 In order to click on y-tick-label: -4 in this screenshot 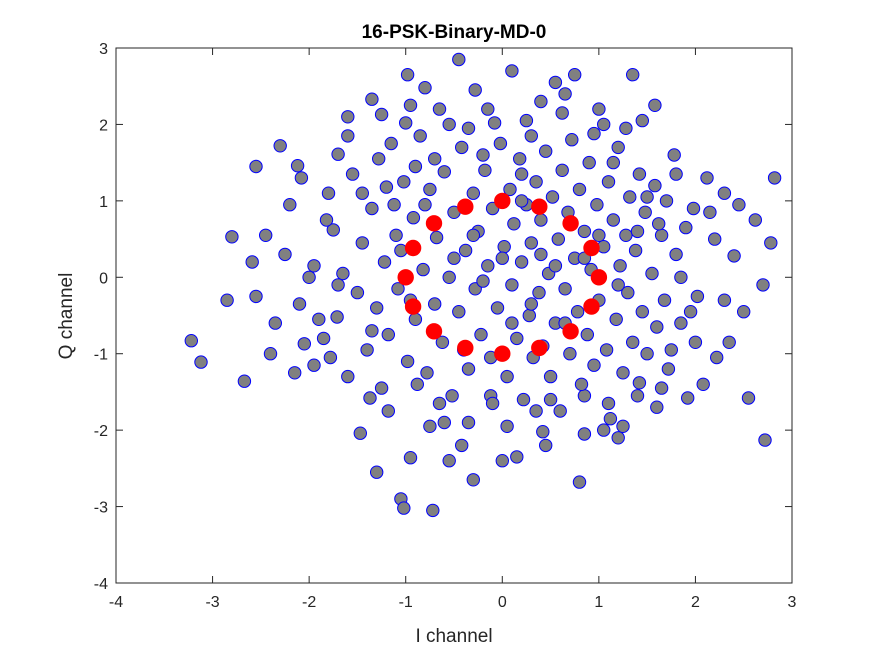, I will do `click(101, 584)`.